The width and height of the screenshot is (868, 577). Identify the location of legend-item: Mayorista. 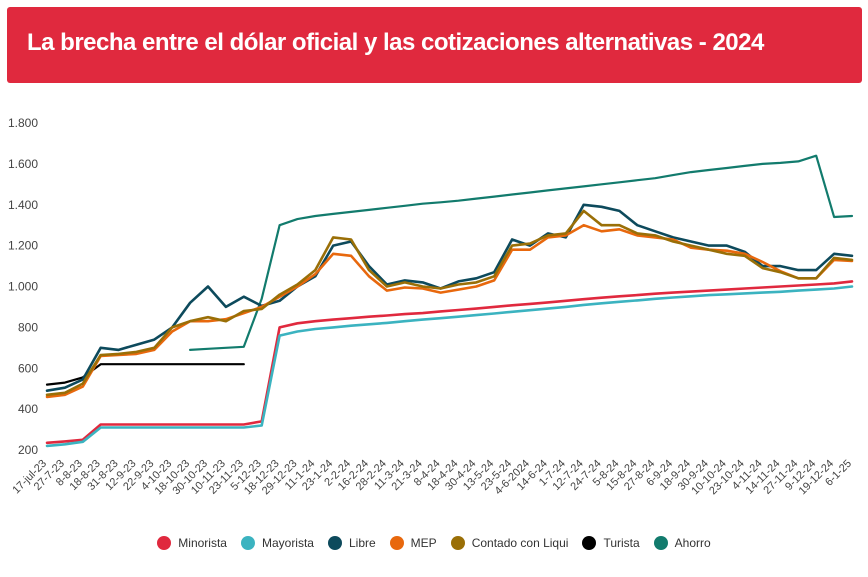
(277, 543).